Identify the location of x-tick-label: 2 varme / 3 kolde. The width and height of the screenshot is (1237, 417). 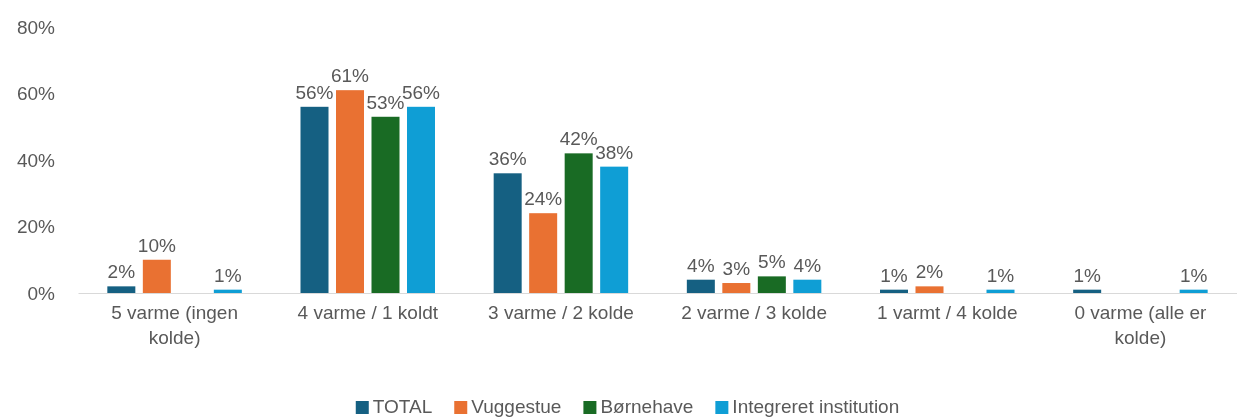
(754, 312).